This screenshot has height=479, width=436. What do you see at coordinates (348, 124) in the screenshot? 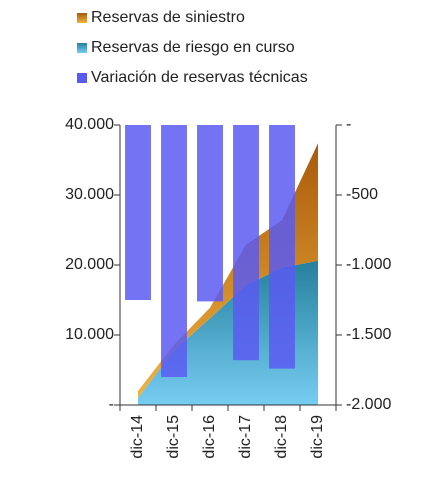
I see `y2-tick-label: -` at bounding box center [348, 124].